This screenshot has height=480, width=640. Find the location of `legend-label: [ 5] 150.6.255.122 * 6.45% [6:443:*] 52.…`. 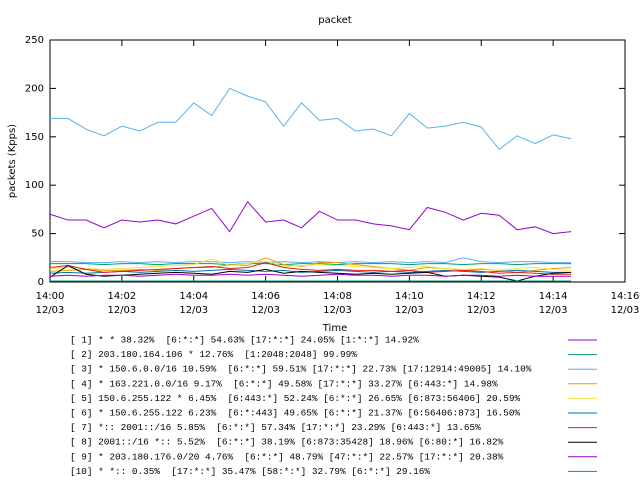

legend-label: [ 5] 150.6.255.122 * 6.45% [6:443:*] 52.… is located at coordinates (295, 398).